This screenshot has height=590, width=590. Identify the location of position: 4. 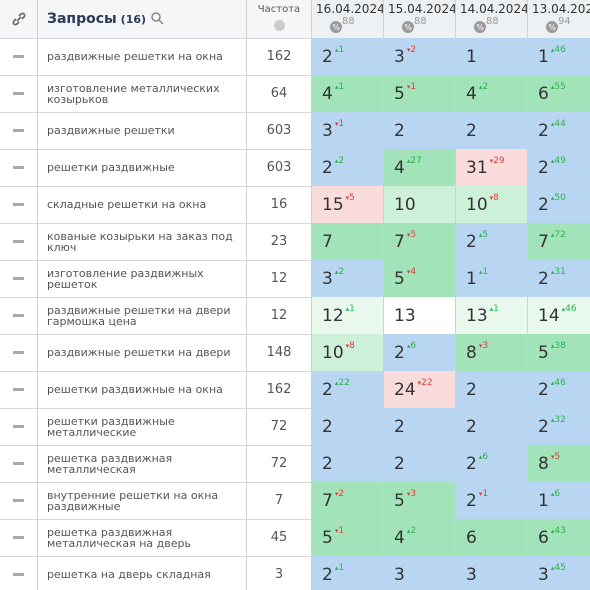
(399, 537).